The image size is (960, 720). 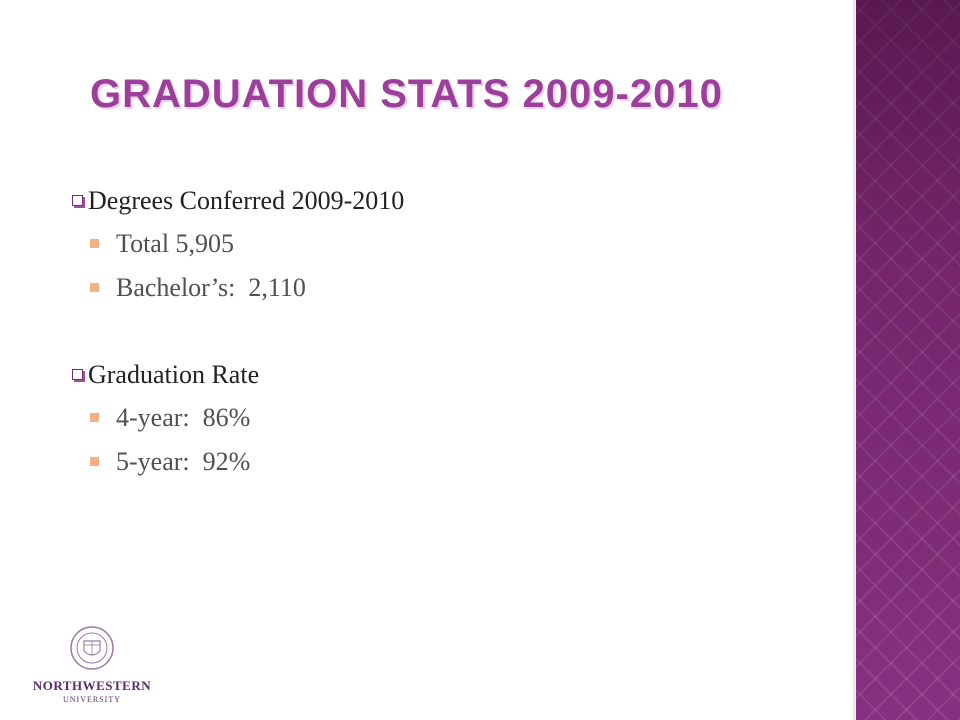 What do you see at coordinates (422, 244) in the screenshot?
I see `sub-bullet-total: Total 5,905` at bounding box center [422, 244].